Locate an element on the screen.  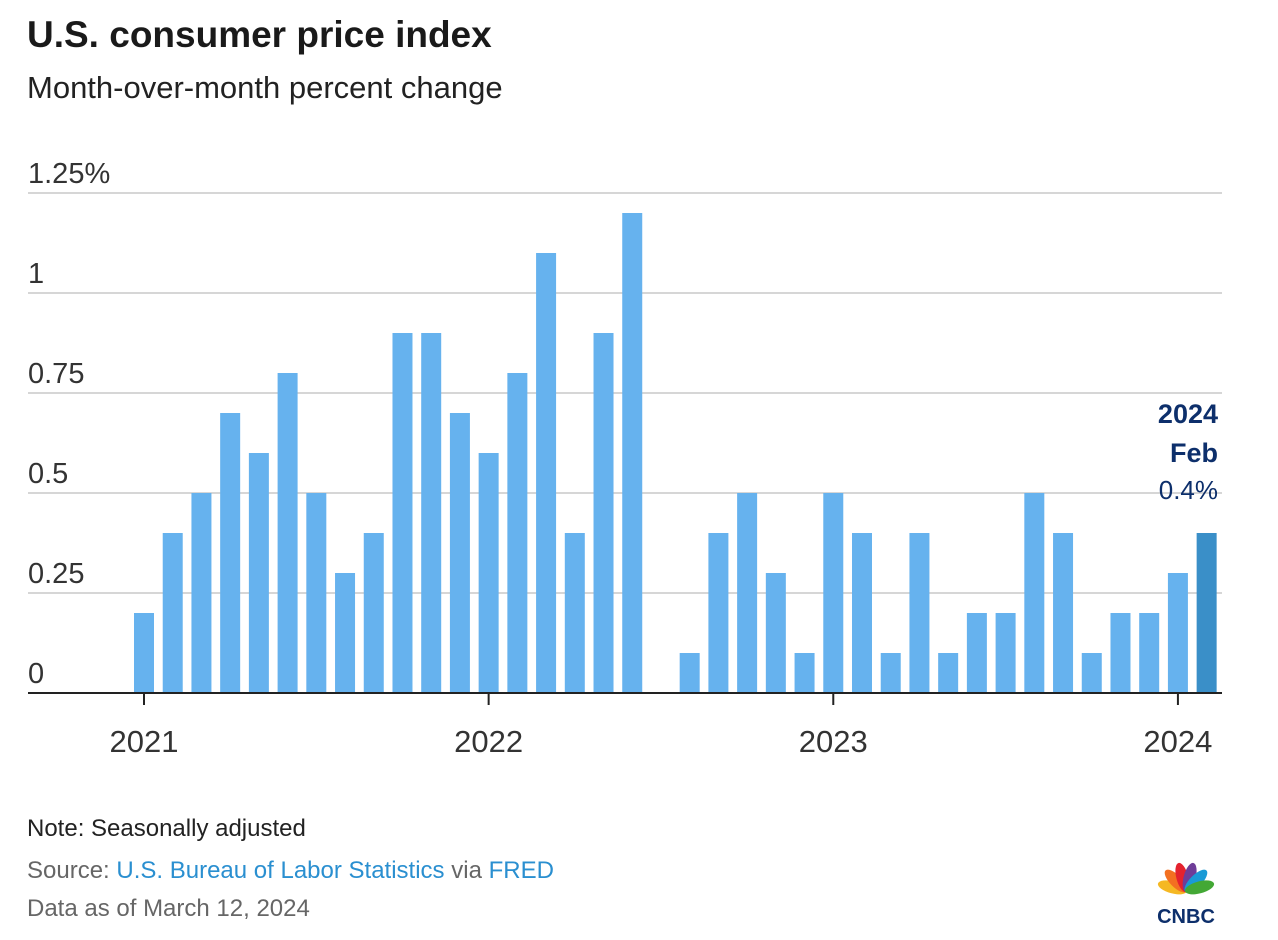
y-tick-label: 0.5 is located at coordinates (48, 474).